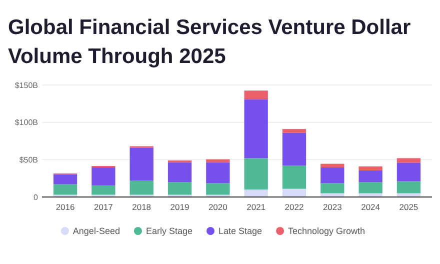 The image size is (440, 264). I want to click on legend-label: Angel-Seed, so click(96, 231).